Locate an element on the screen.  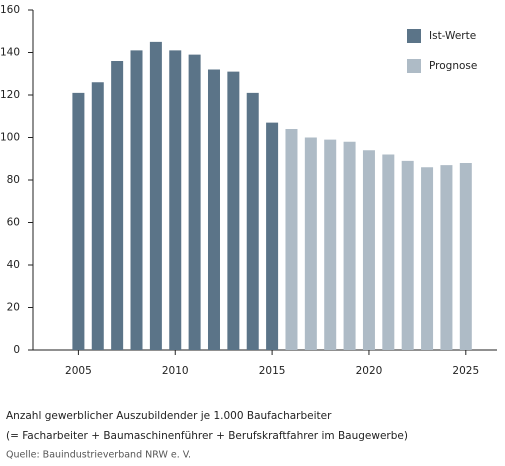
y-tick-label: 160 is located at coordinates (10, 10).